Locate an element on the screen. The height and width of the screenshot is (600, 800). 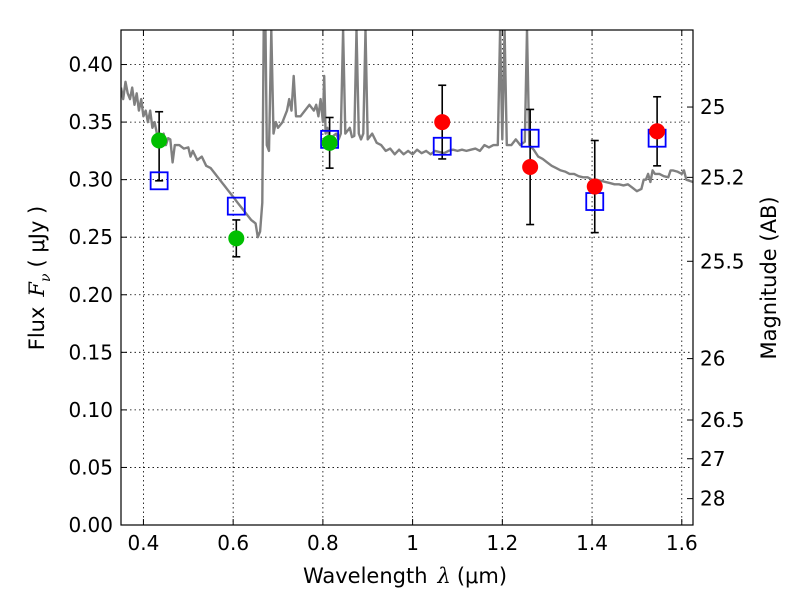
y-axis-label: FluxFν( μJy ) is located at coordinates (39, 278).